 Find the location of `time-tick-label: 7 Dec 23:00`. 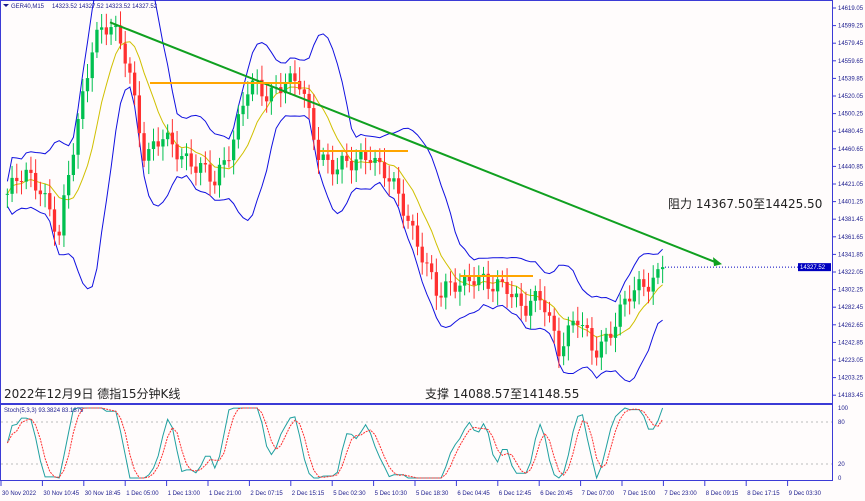

time-tick-label: 7 Dec 23:00 is located at coordinates (680, 494).